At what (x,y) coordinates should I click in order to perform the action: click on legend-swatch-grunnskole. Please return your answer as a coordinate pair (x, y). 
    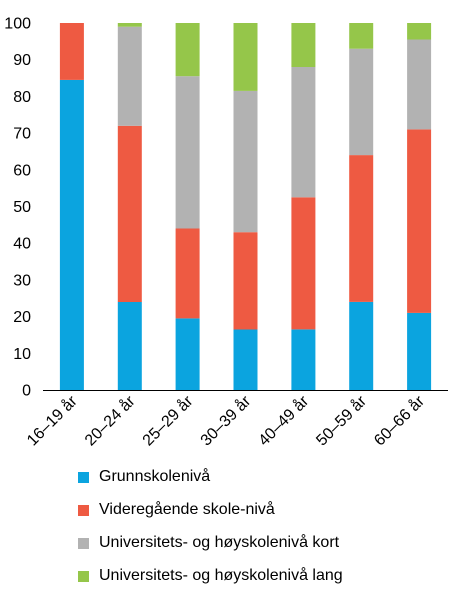
    Looking at the image, I should click on (83, 477).